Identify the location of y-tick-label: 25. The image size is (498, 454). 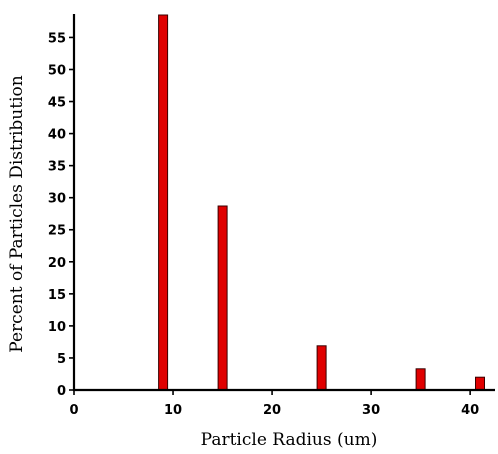
(57, 231).